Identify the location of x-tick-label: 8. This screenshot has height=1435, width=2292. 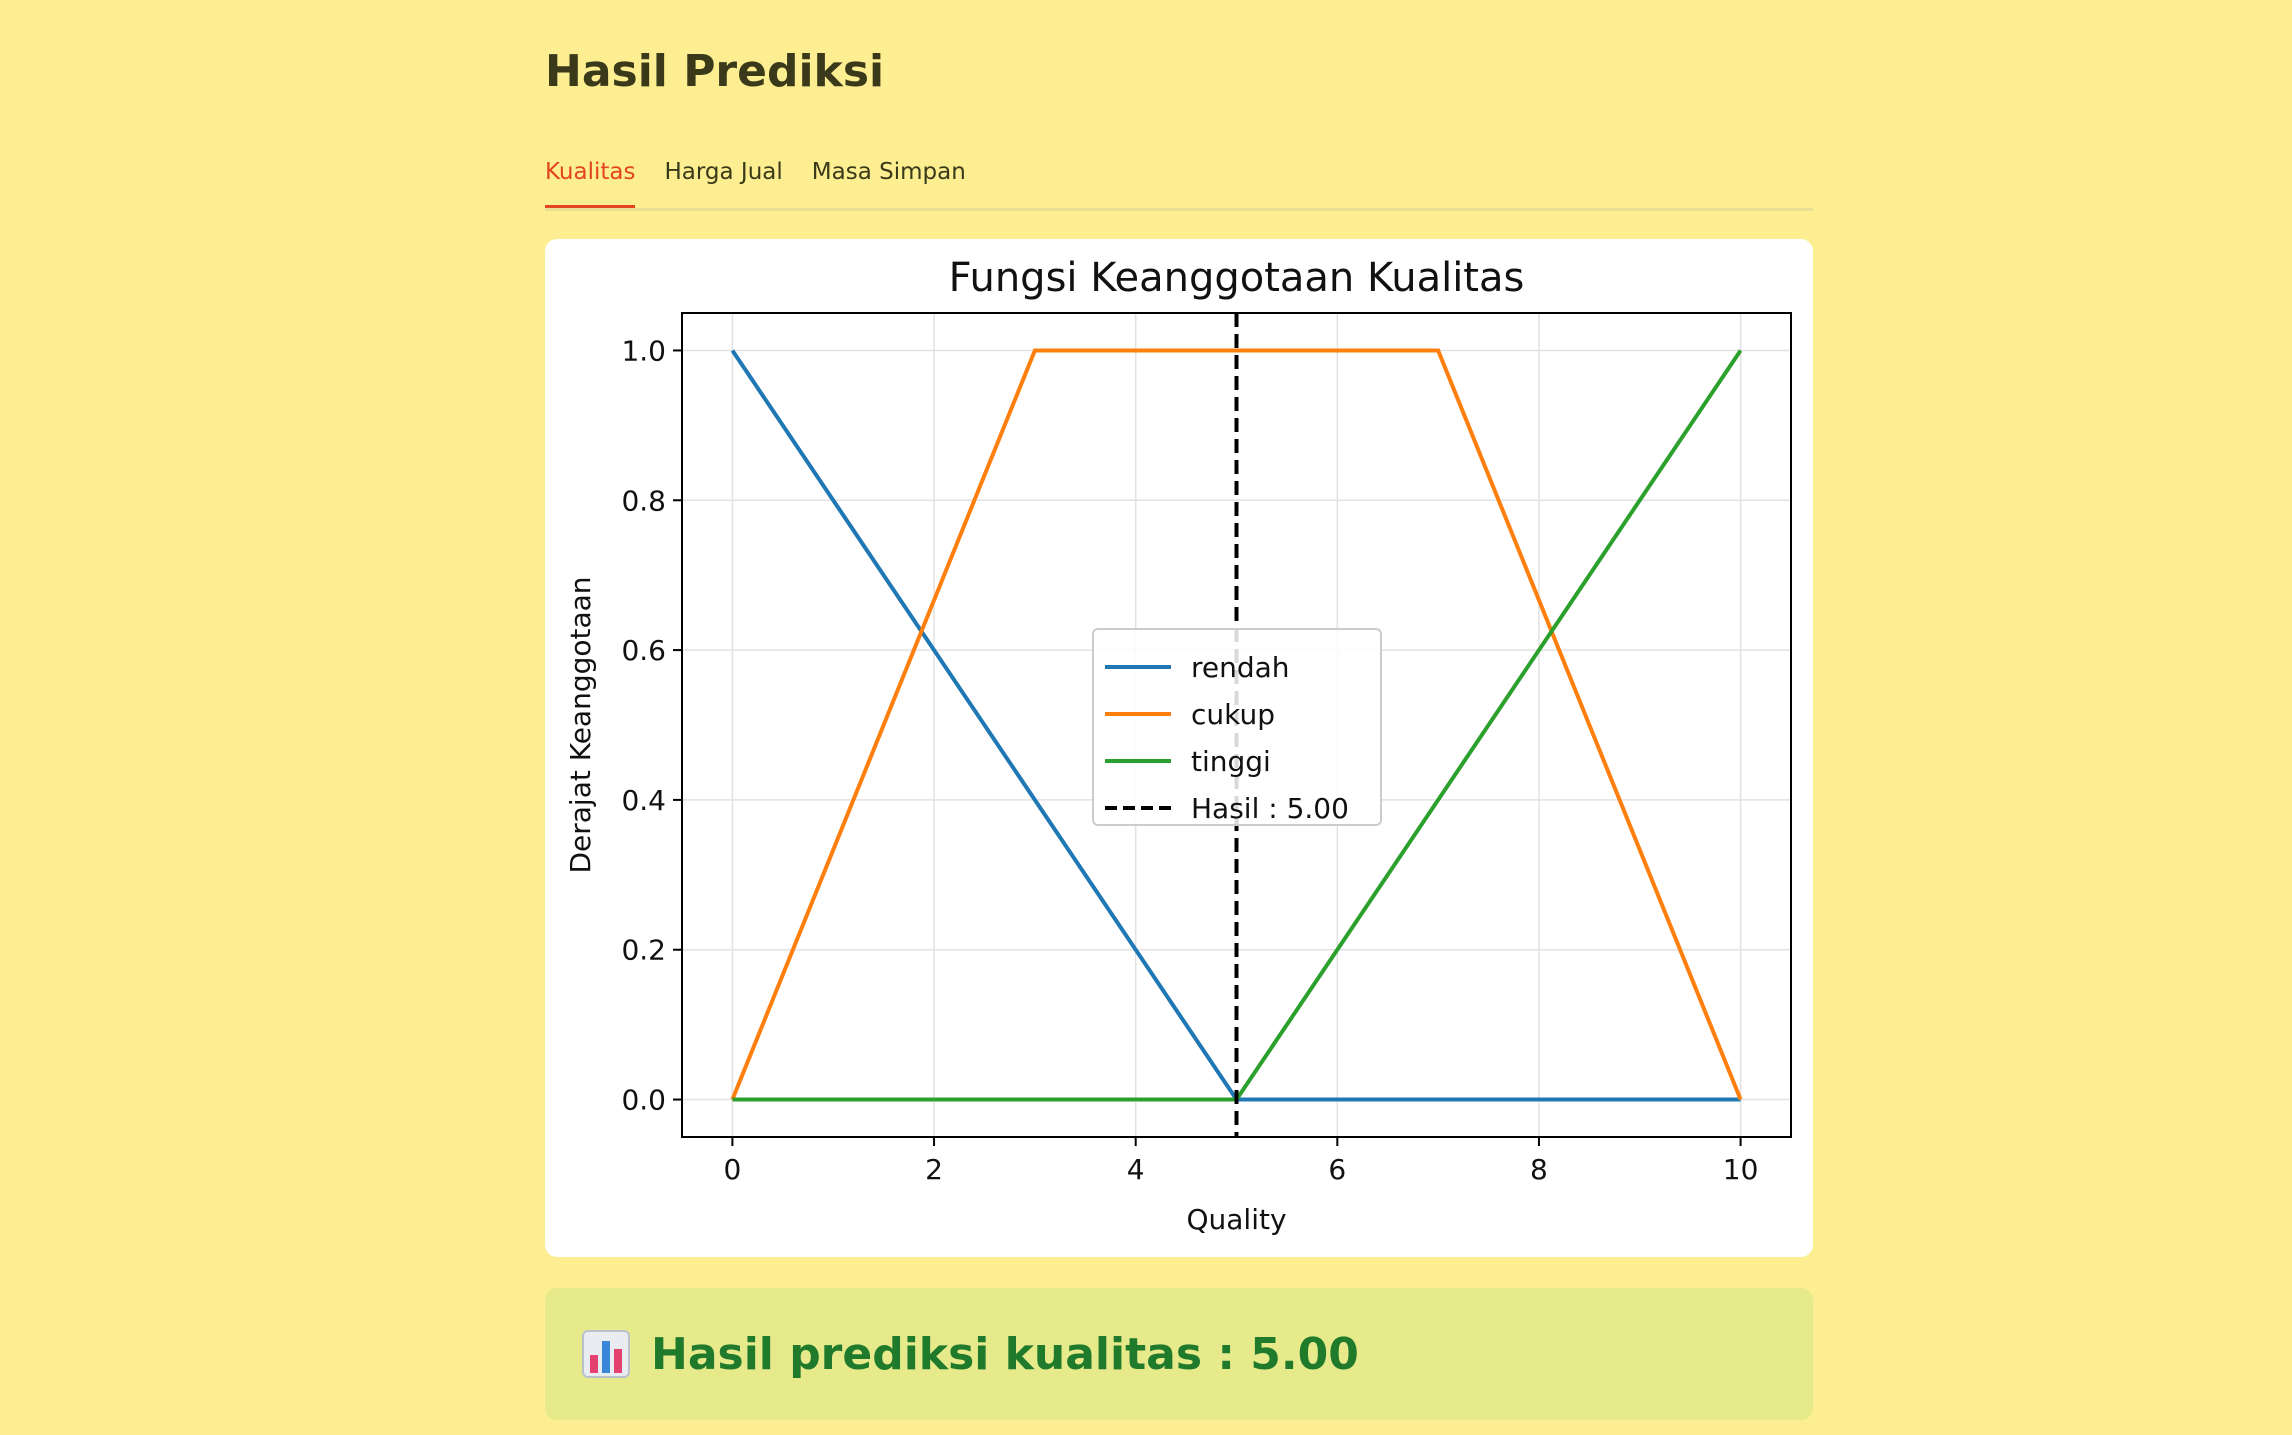
(1539, 1169).